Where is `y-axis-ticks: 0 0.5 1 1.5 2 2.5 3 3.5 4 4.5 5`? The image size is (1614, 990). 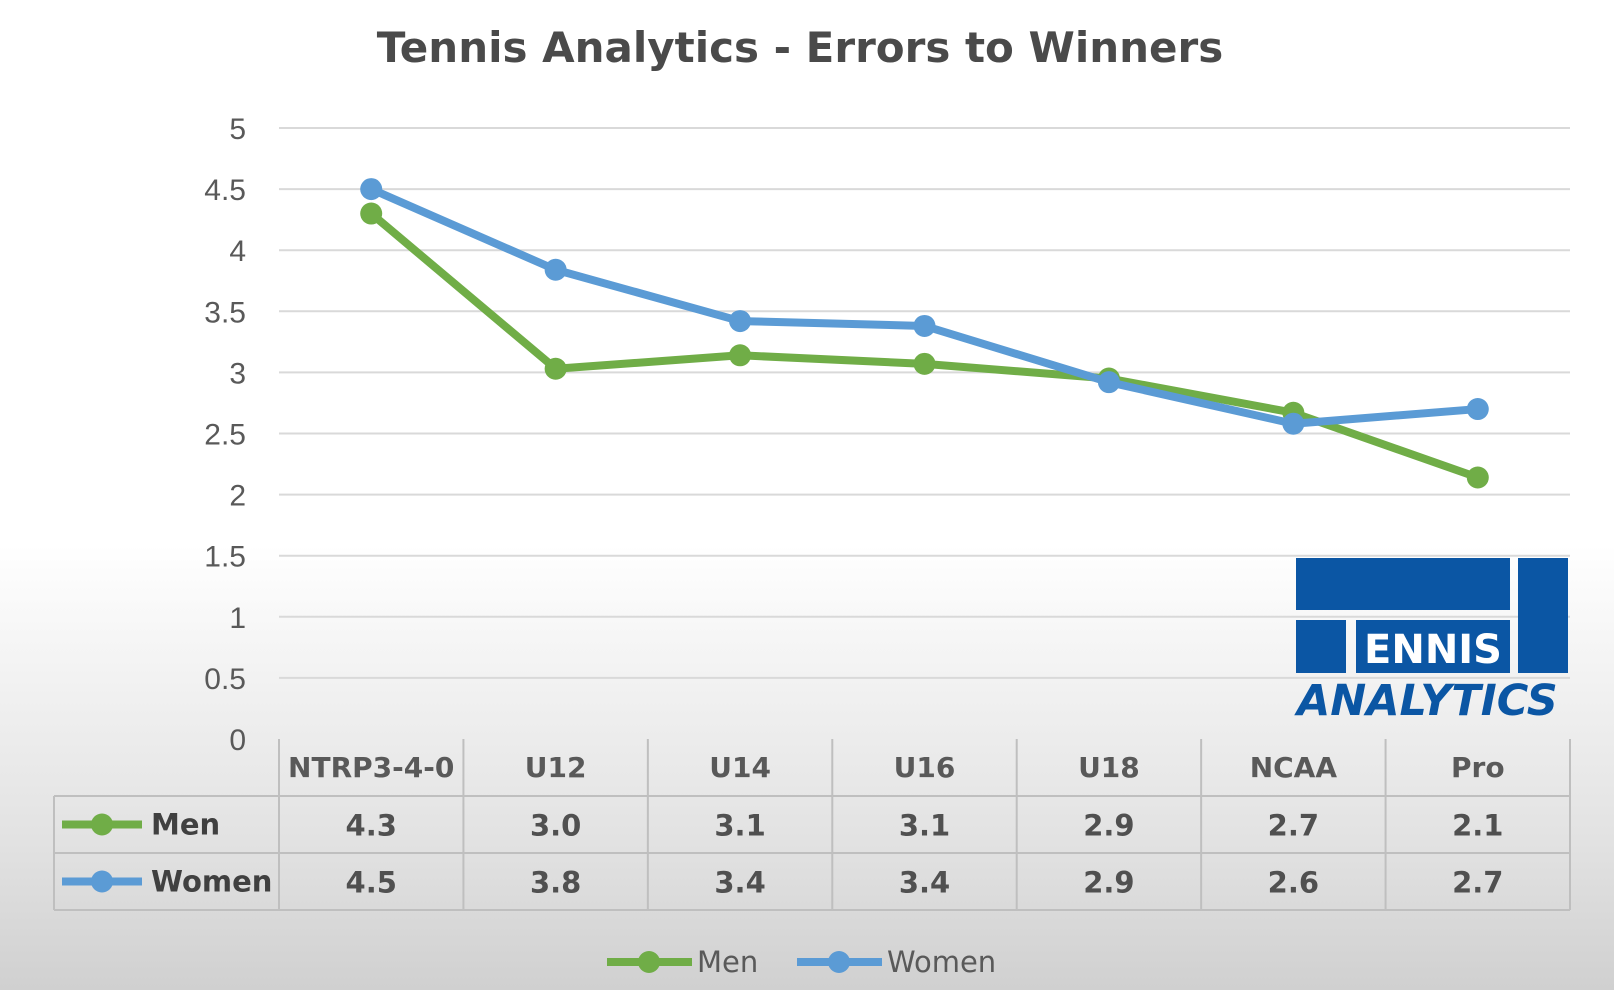
y-axis-ticks: 0 0.5 1 1.5 2 2.5 3 3.5 4 4.5 5 is located at coordinates (225, 435).